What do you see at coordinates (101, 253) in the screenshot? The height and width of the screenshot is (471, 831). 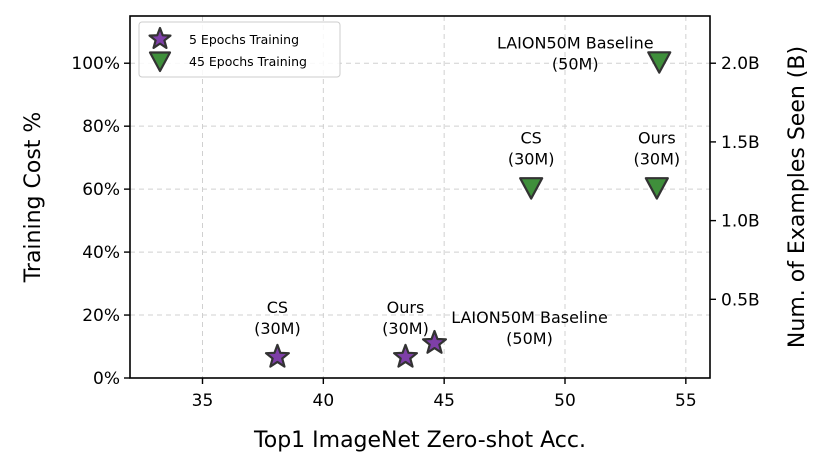 I see `y-tick-label: 40%` at bounding box center [101, 253].